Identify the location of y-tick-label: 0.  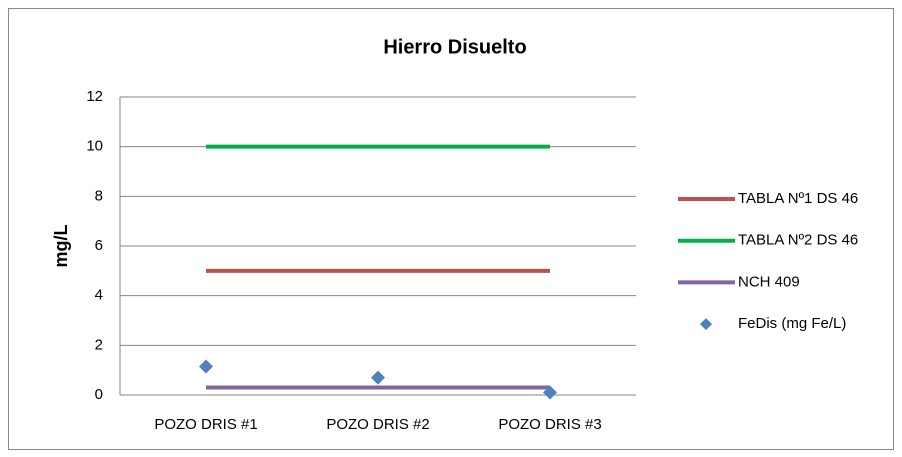
(99, 394).